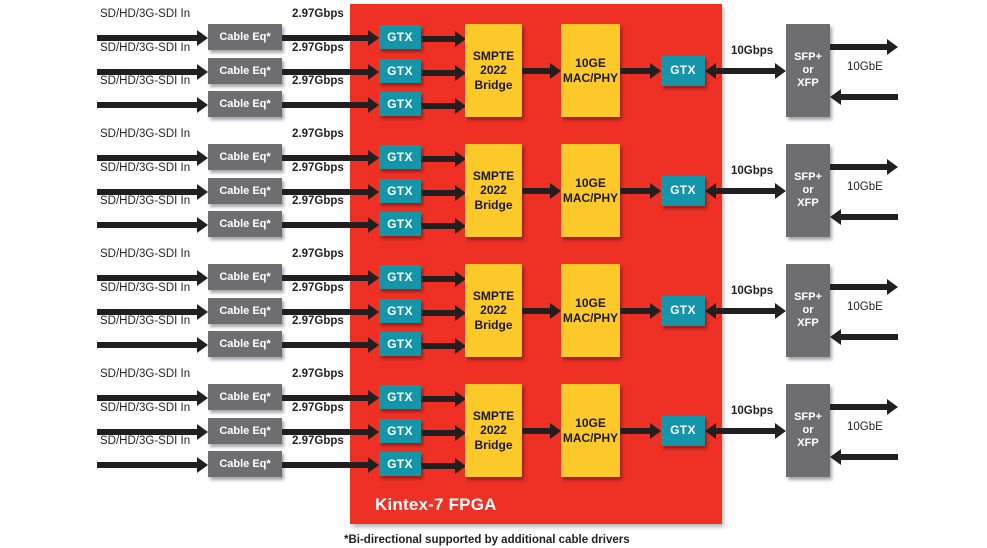 The height and width of the screenshot is (548, 987). I want to click on sdi-input-arrow-g4-r2-shaft, so click(147, 432).